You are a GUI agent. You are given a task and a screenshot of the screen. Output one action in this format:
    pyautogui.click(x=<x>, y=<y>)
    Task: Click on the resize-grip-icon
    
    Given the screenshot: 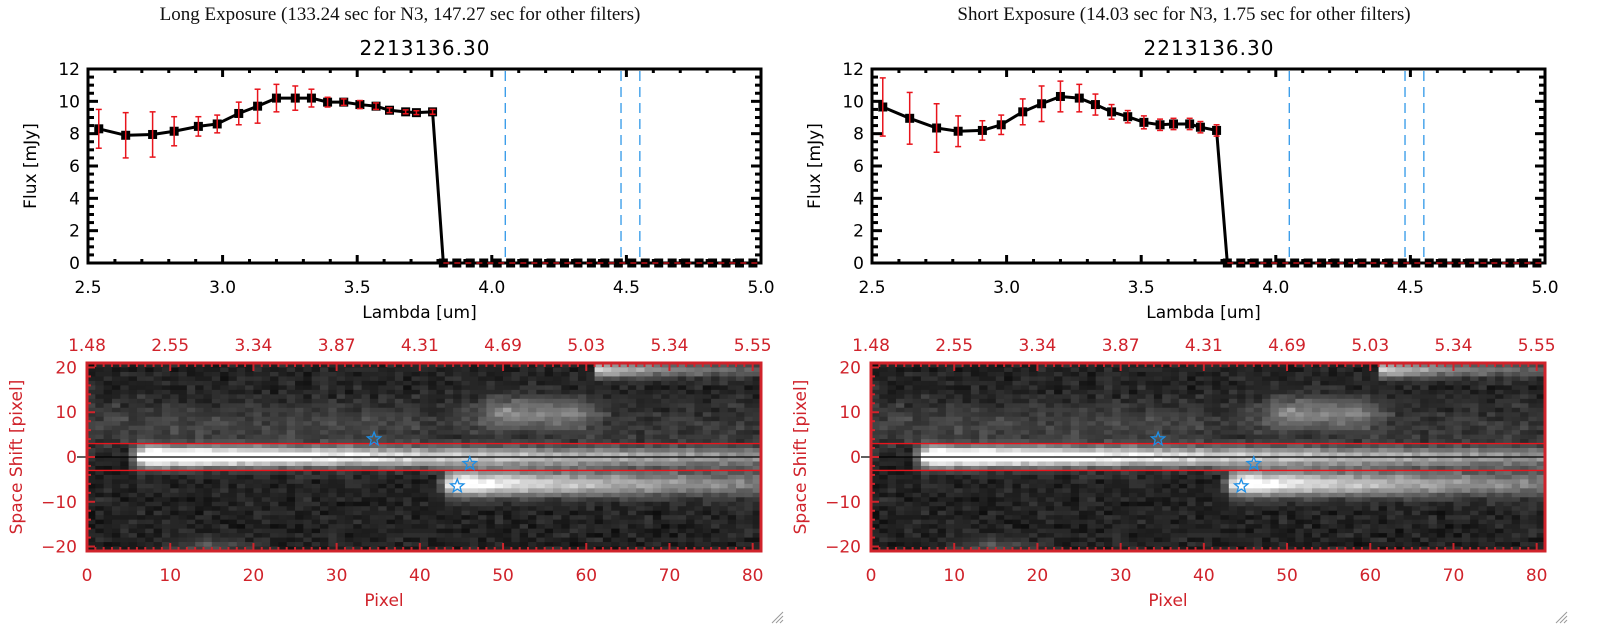 What is the action you would take?
    pyautogui.click(x=777, y=617)
    